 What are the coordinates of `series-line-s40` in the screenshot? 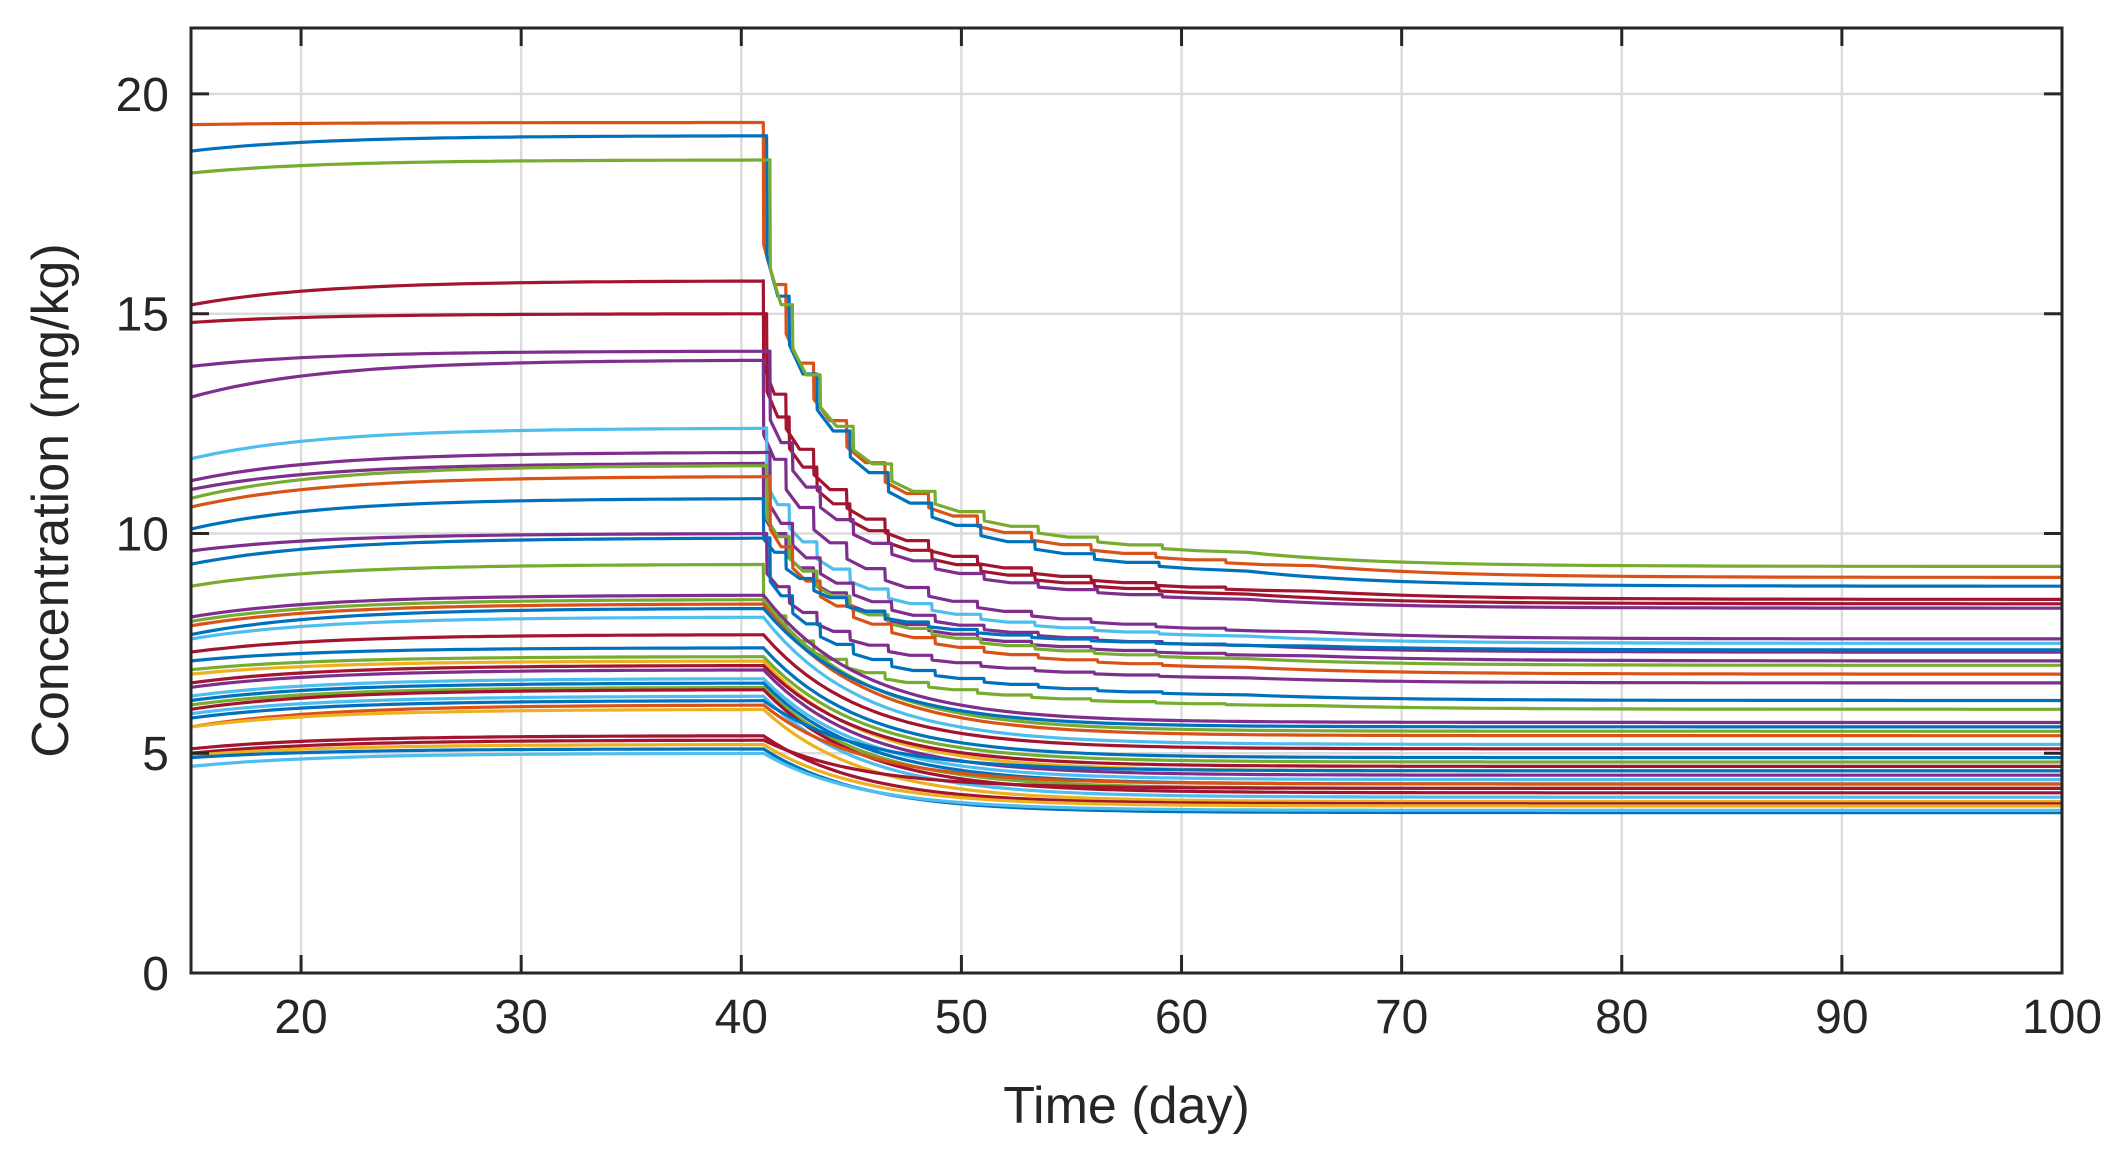 It's located at (1126, 781).